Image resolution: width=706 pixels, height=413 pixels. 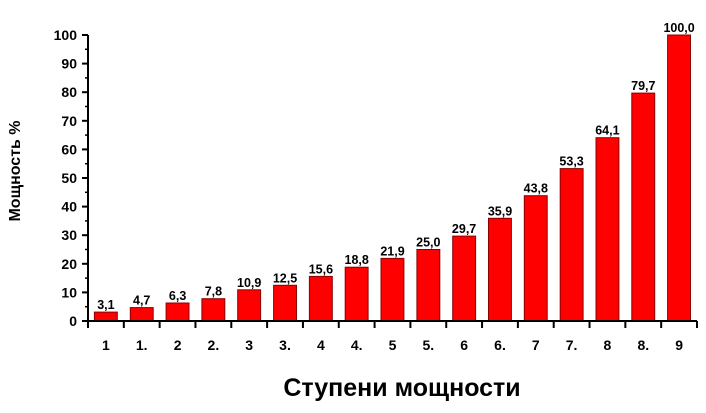 What do you see at coordinates (357, 260) in the screenshot?
I see `data-label: 18,8` at bounding box center [357, 260].